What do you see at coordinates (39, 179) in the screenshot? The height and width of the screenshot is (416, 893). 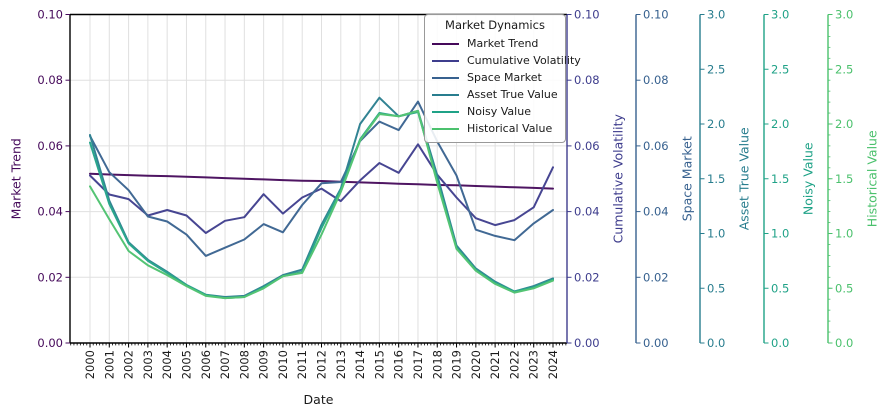 I see `axis-market-trend: 0.00 0.02 0.04 0.06 0.08 0.10 Market Trend` at bounding box center [39, 179].